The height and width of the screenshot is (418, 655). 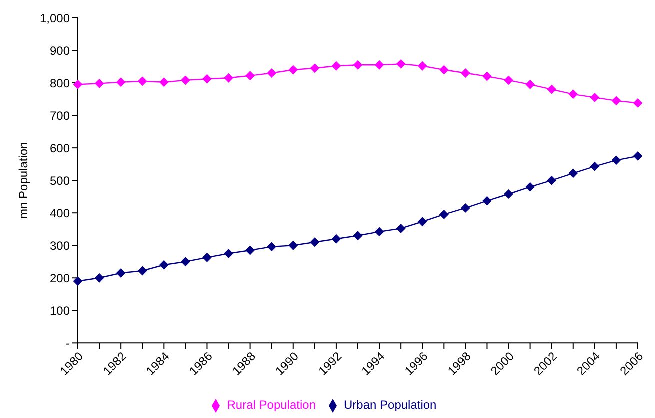 What do you see at coordinates (60, 83) in the screenshot?
I see `y-tick-label: 800` at bounding box center [60, 83].